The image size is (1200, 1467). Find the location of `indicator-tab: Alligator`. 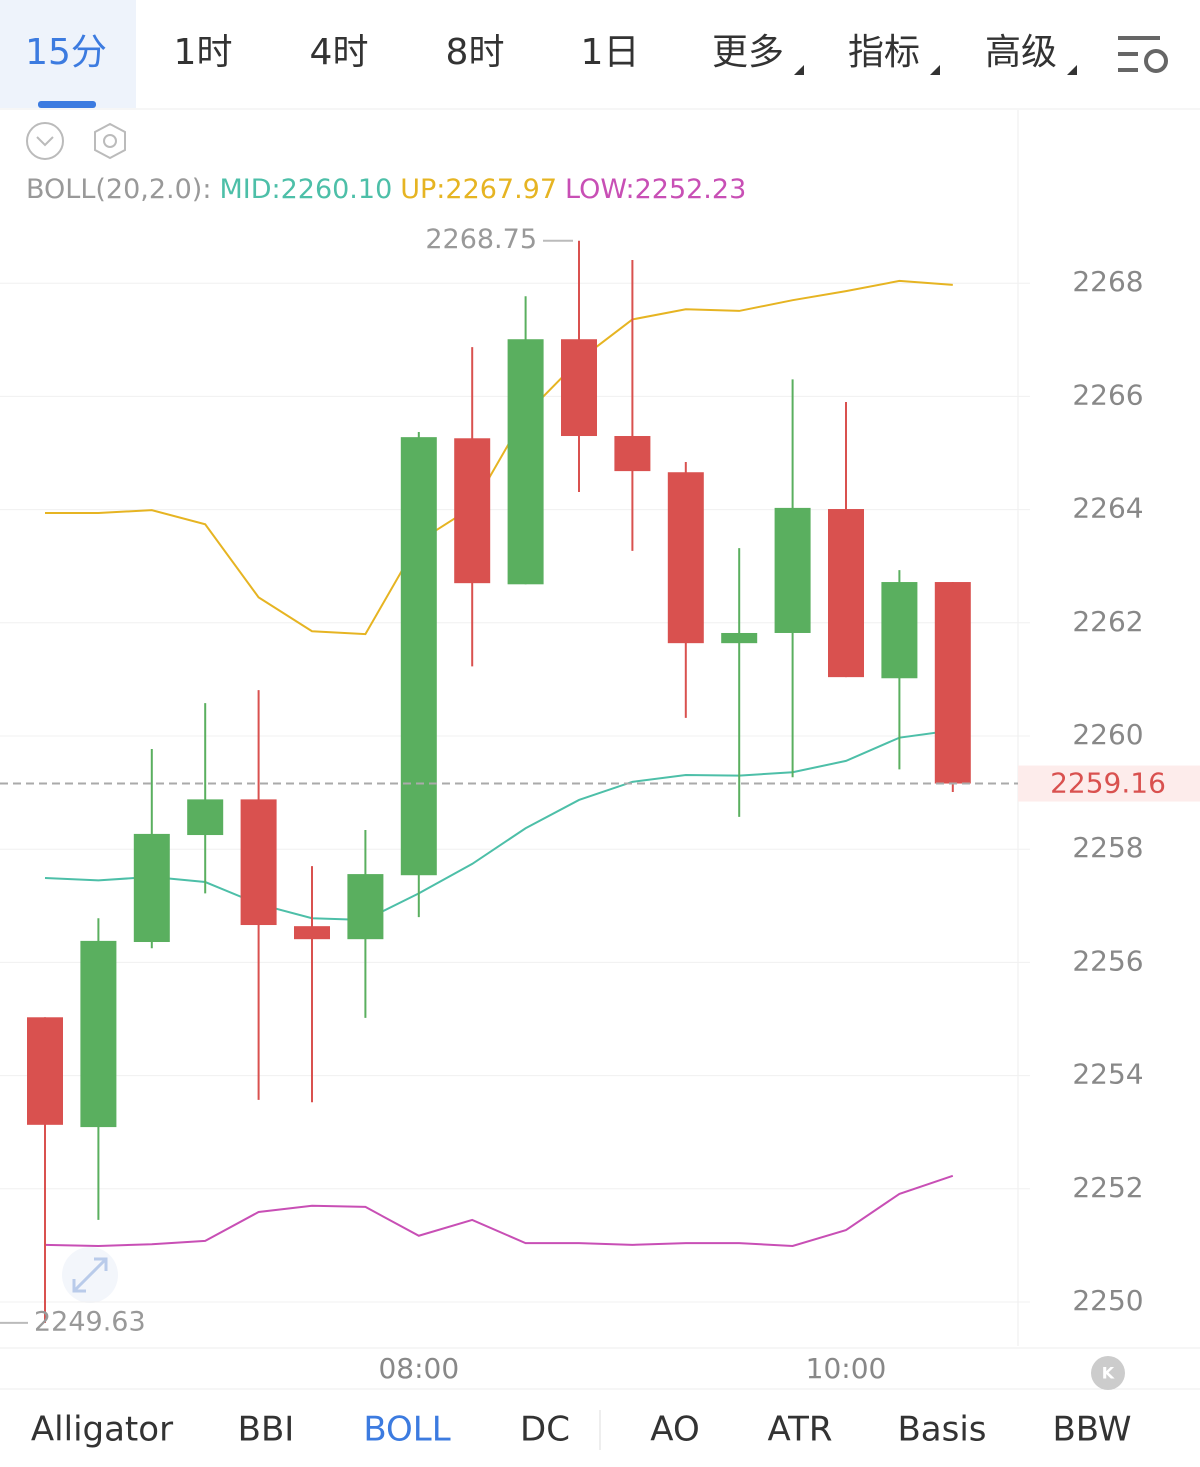

indicator-tab: Alligator is located at coordinates (102, 1430).